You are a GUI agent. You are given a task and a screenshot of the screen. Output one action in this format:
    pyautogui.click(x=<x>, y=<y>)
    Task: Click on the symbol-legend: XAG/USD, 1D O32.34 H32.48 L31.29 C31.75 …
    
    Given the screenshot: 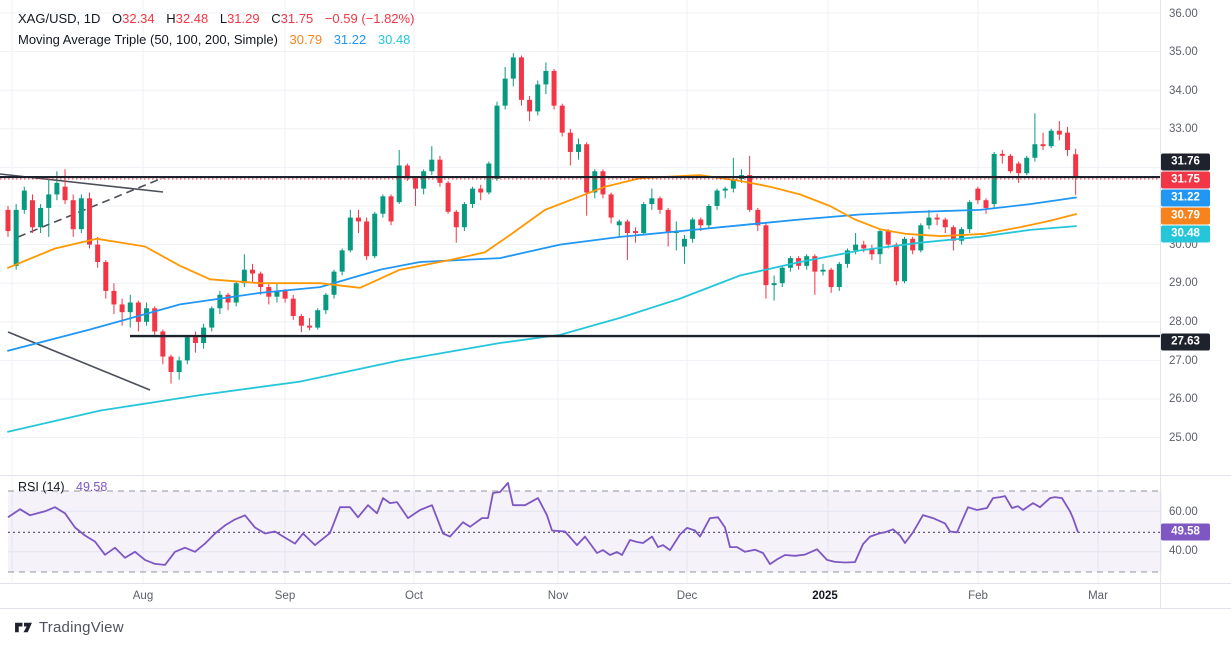 What is the action you would take?
    pyautogui.click(x=216, y=18)
    